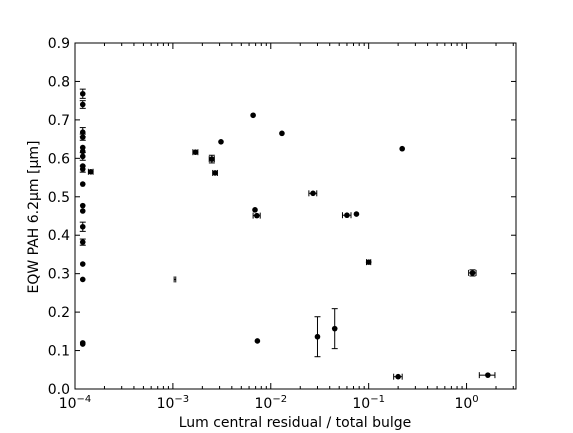 The width and height of the screenshot is (573, 433). What do you see at coordinates (59, 236) in the screenshot?
I see `y-tick-label: 0.4` at bounding box center [59, 236].